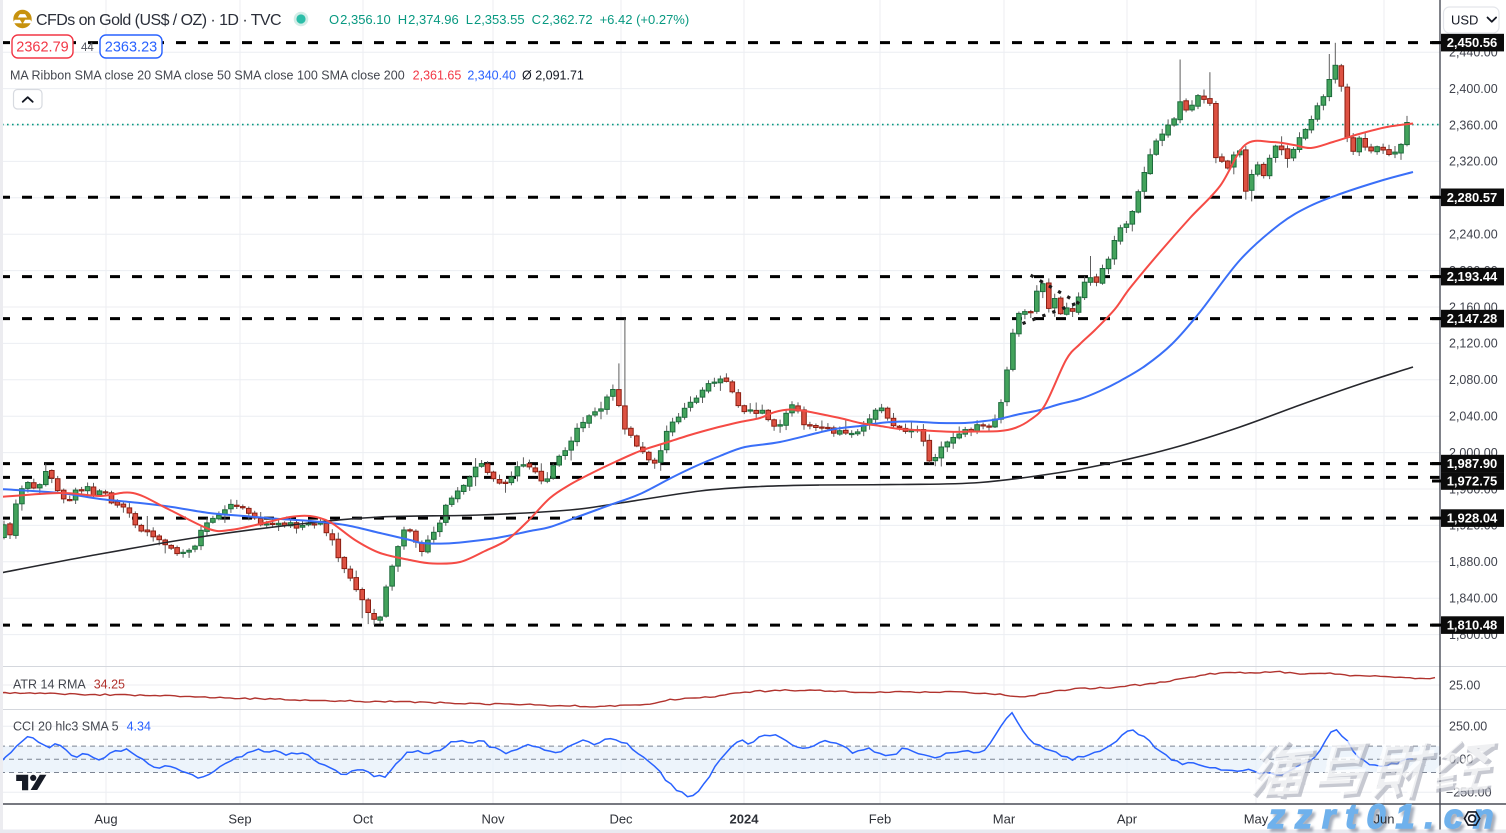 This screenshot has width=1506, height=833. I want to click on svg-text: Oct, so click(363, 819).